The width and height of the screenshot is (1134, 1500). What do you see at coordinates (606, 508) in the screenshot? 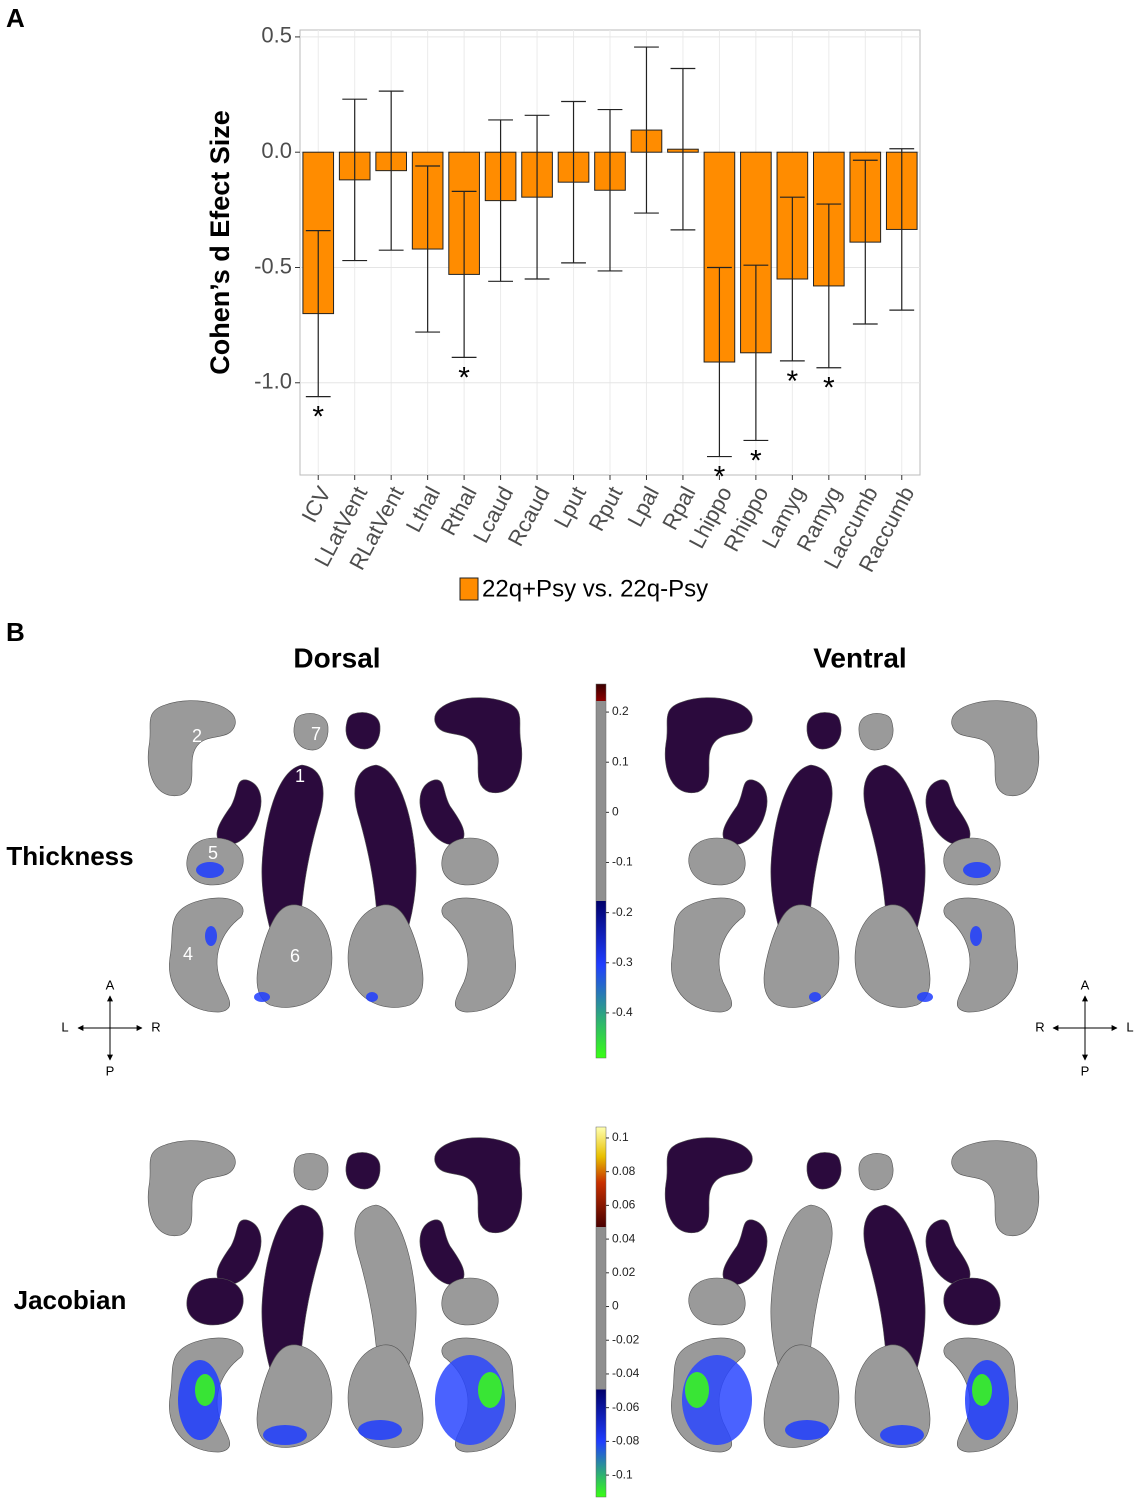
I see `x-tick-label: Rput` at bounding box center [606, 508].